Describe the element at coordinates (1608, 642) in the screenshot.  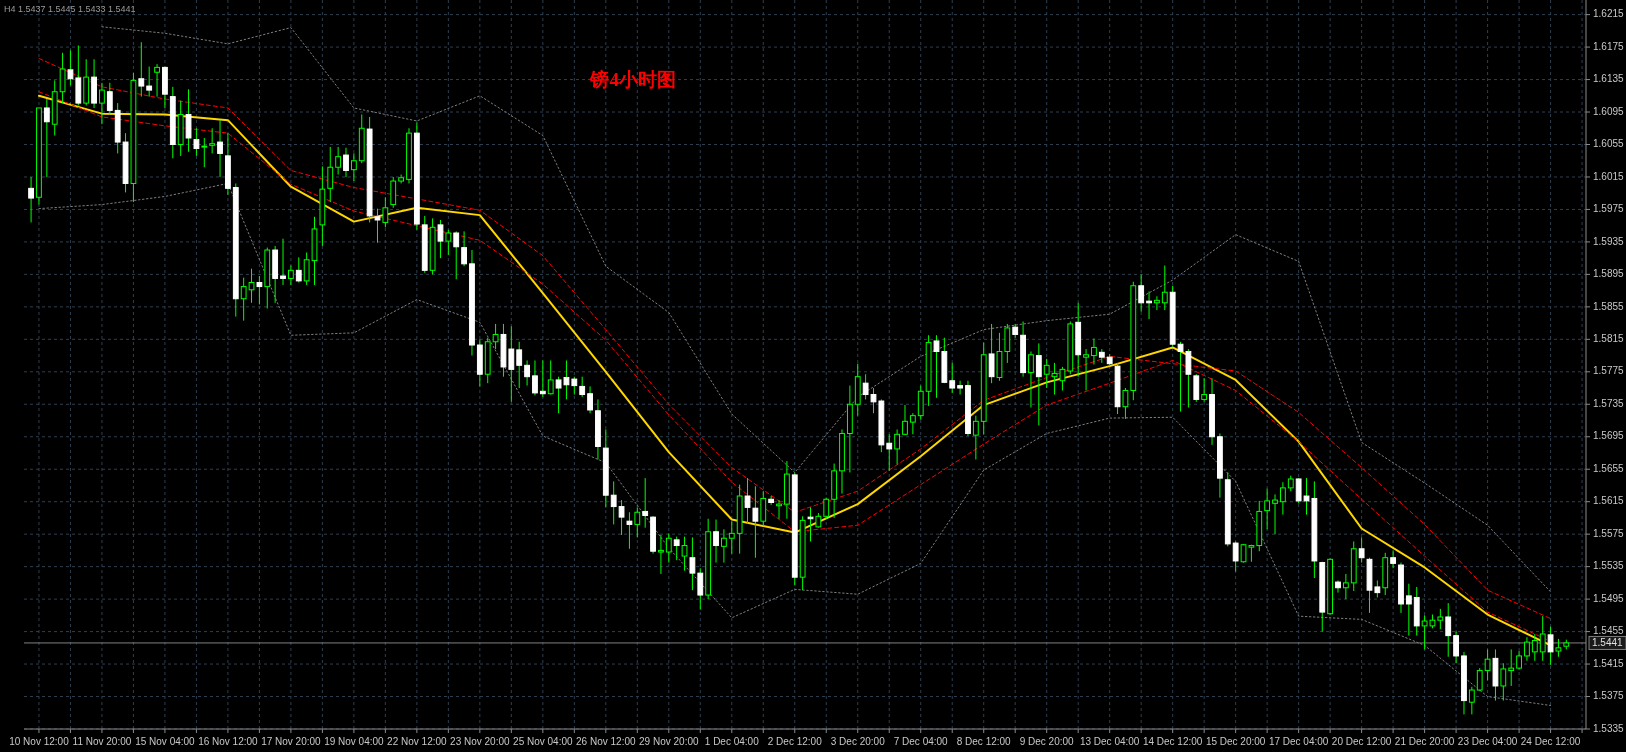
I see `ref-line-label: 1.5441` at that location.